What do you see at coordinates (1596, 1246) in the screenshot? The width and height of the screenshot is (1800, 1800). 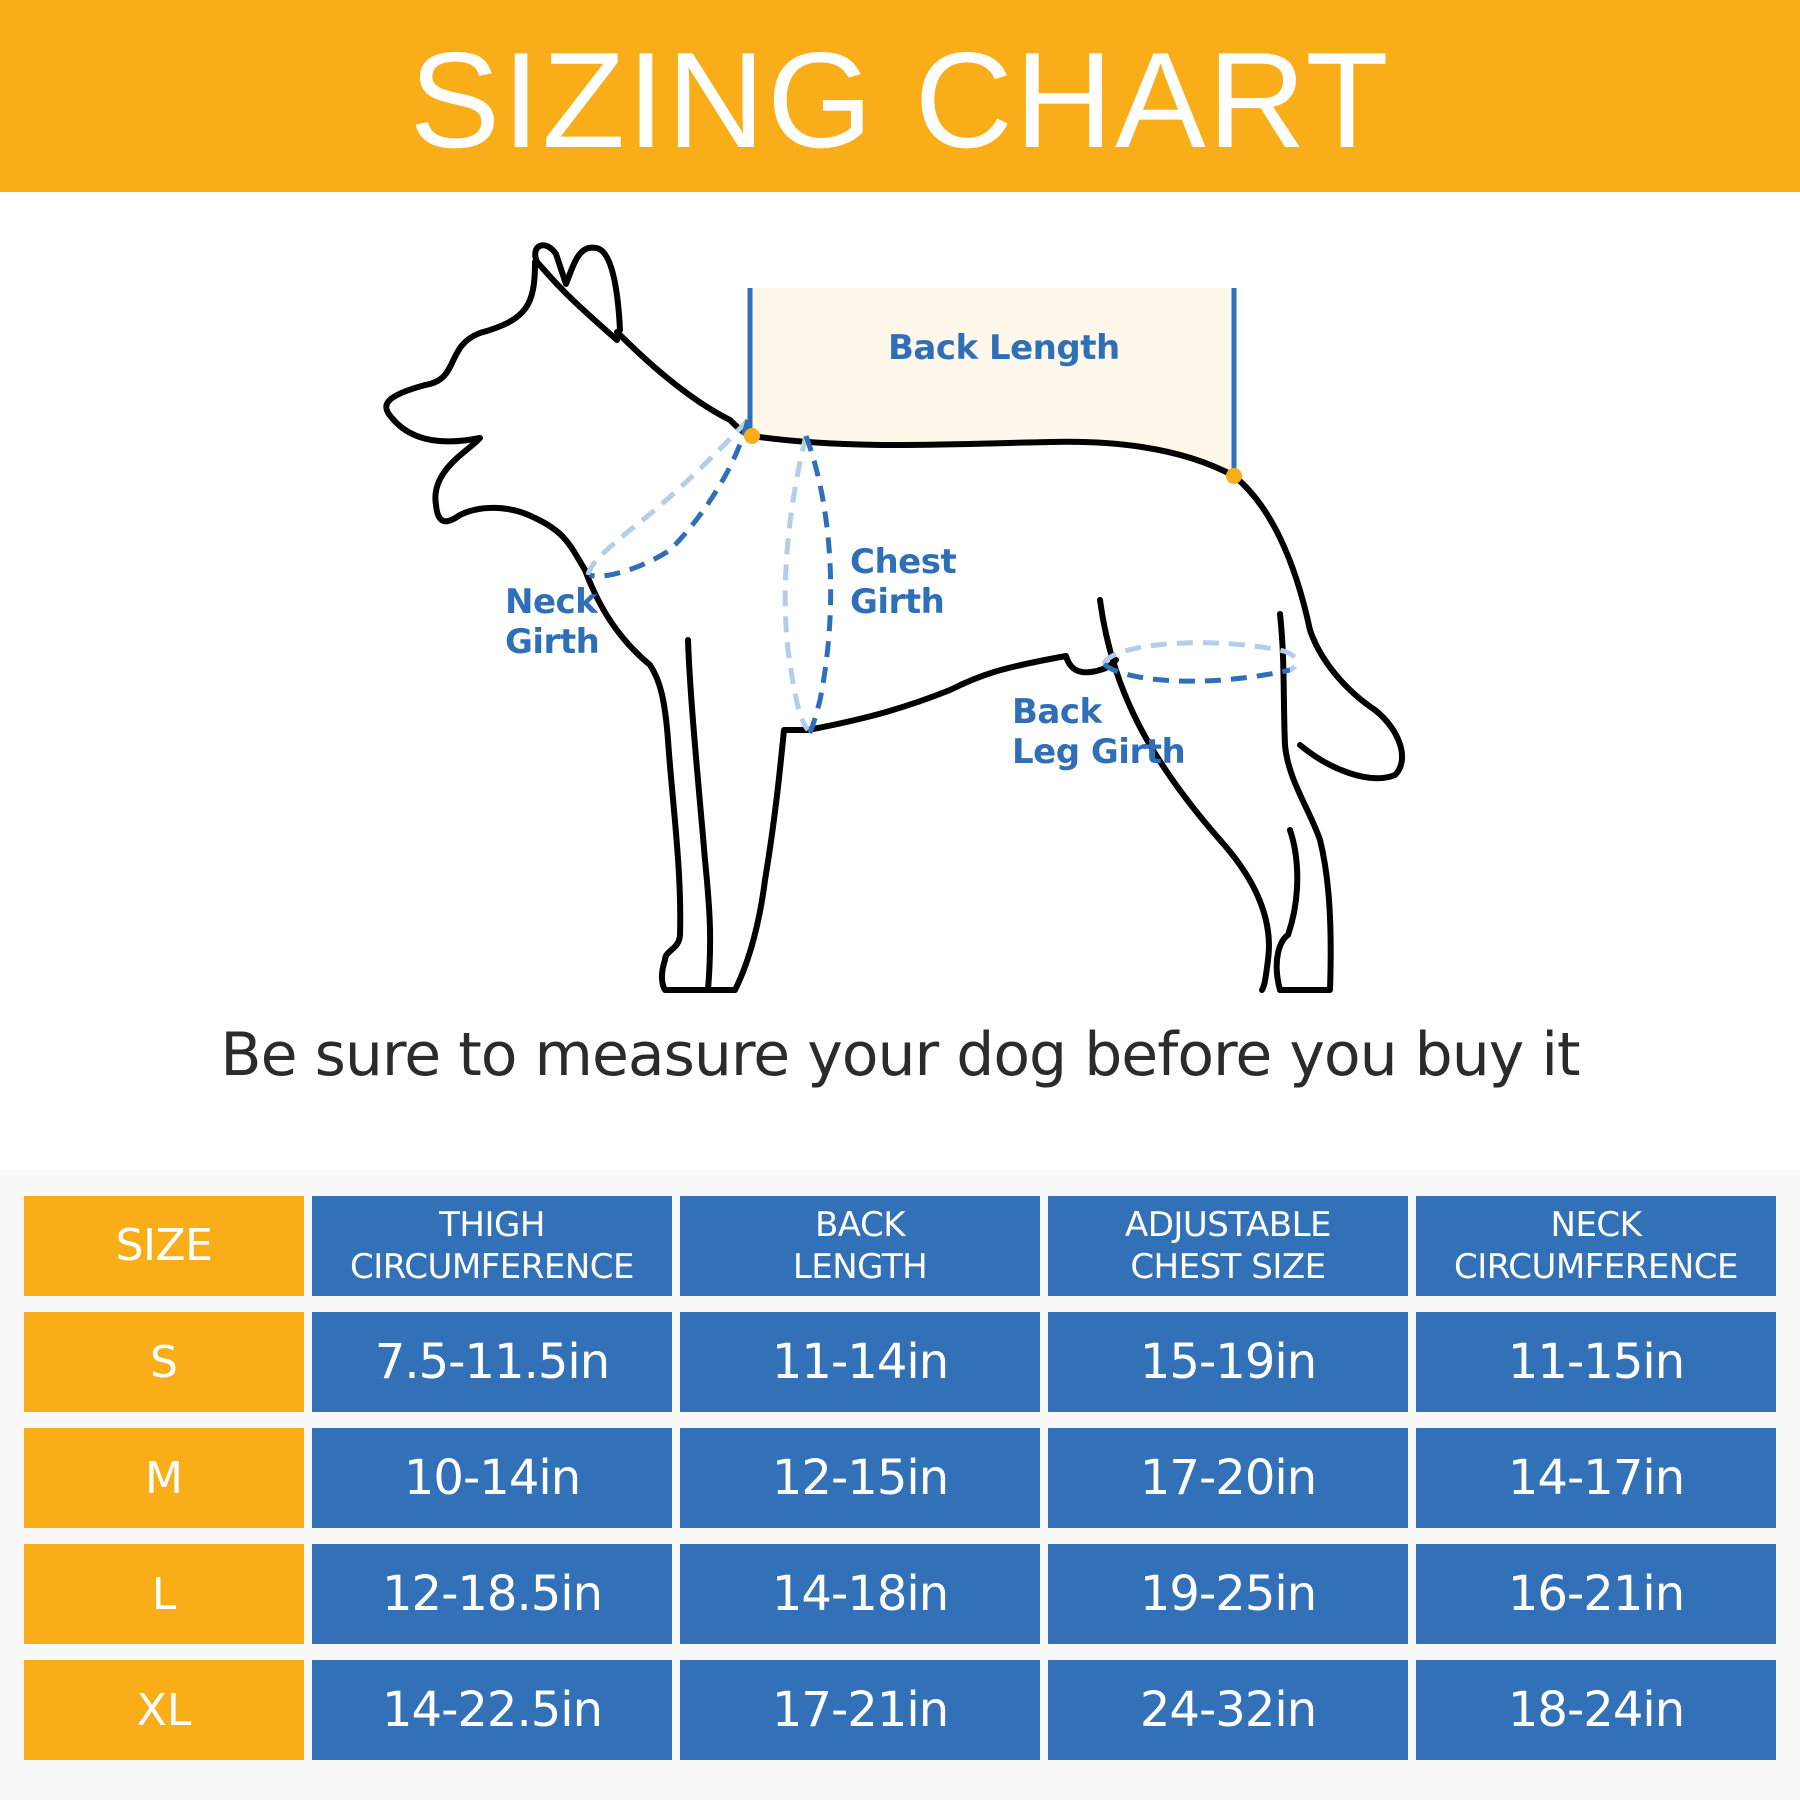 I see `header-neck-circumference: NECK CIRCUMFERENCE` at bounding box center [1596, 1246].